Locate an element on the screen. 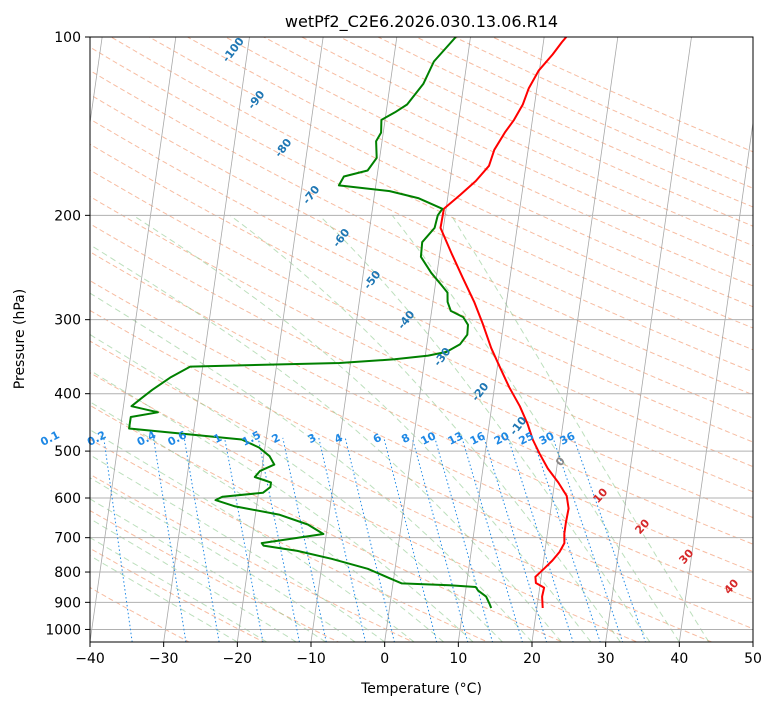 Image resolution: width=775 pixels, height=708 pixels. y-tick-label: 300 is located at coordinates (67, 321).